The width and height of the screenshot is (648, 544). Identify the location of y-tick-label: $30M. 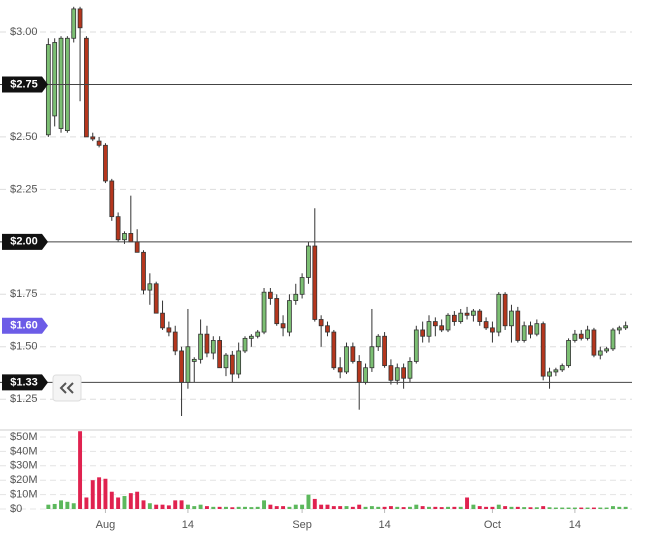
(24, 466).